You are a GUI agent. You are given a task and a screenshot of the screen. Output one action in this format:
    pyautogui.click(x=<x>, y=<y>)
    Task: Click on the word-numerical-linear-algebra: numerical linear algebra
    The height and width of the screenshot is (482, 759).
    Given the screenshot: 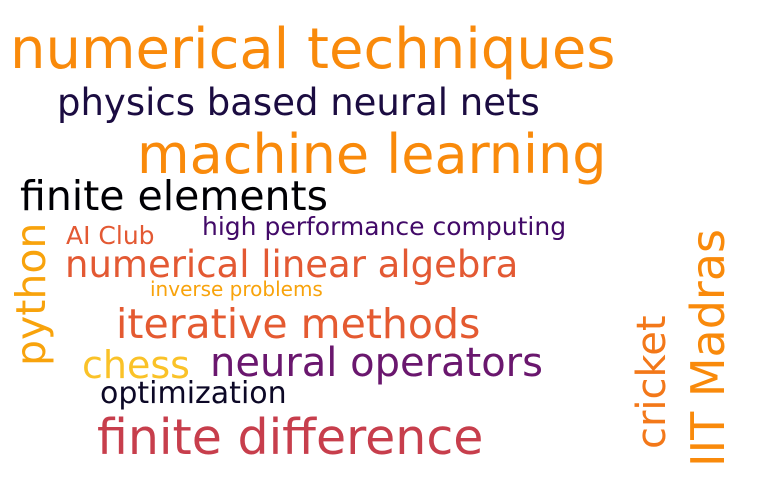 What is the action you would take?
    pyautogui.click(x=292, y=264)
    